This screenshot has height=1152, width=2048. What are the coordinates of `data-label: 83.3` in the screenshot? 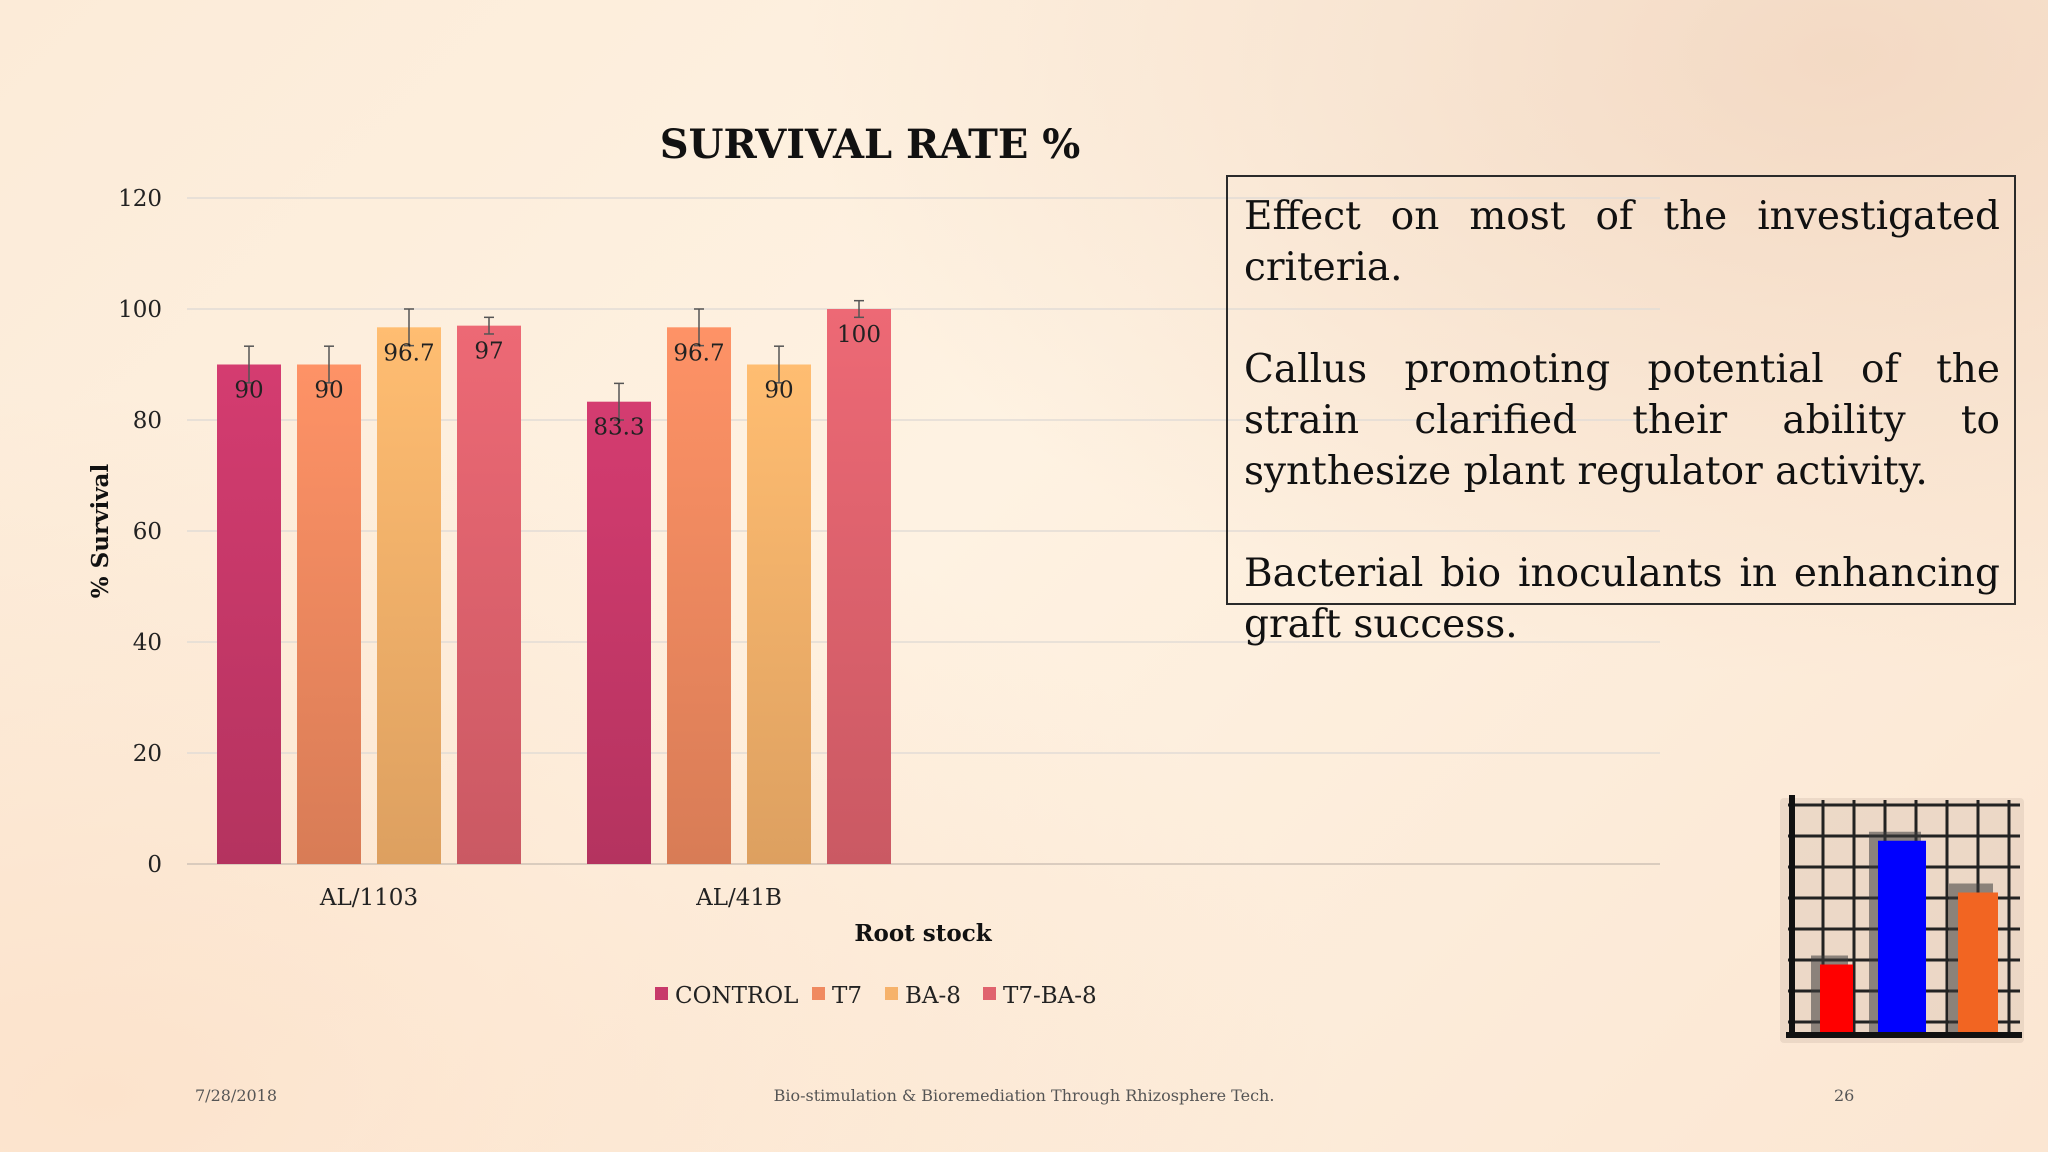 It's located at (618, 428).